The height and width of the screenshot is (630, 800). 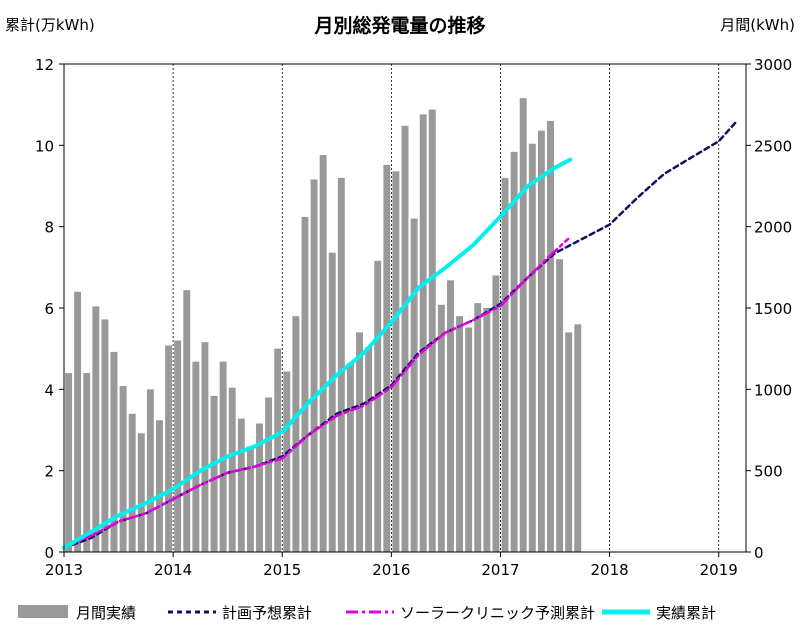 What do you see at coordinates (719, 570) in the screenshot?
I see `x-tick-label: 2019` at bounding box center [719, 570].